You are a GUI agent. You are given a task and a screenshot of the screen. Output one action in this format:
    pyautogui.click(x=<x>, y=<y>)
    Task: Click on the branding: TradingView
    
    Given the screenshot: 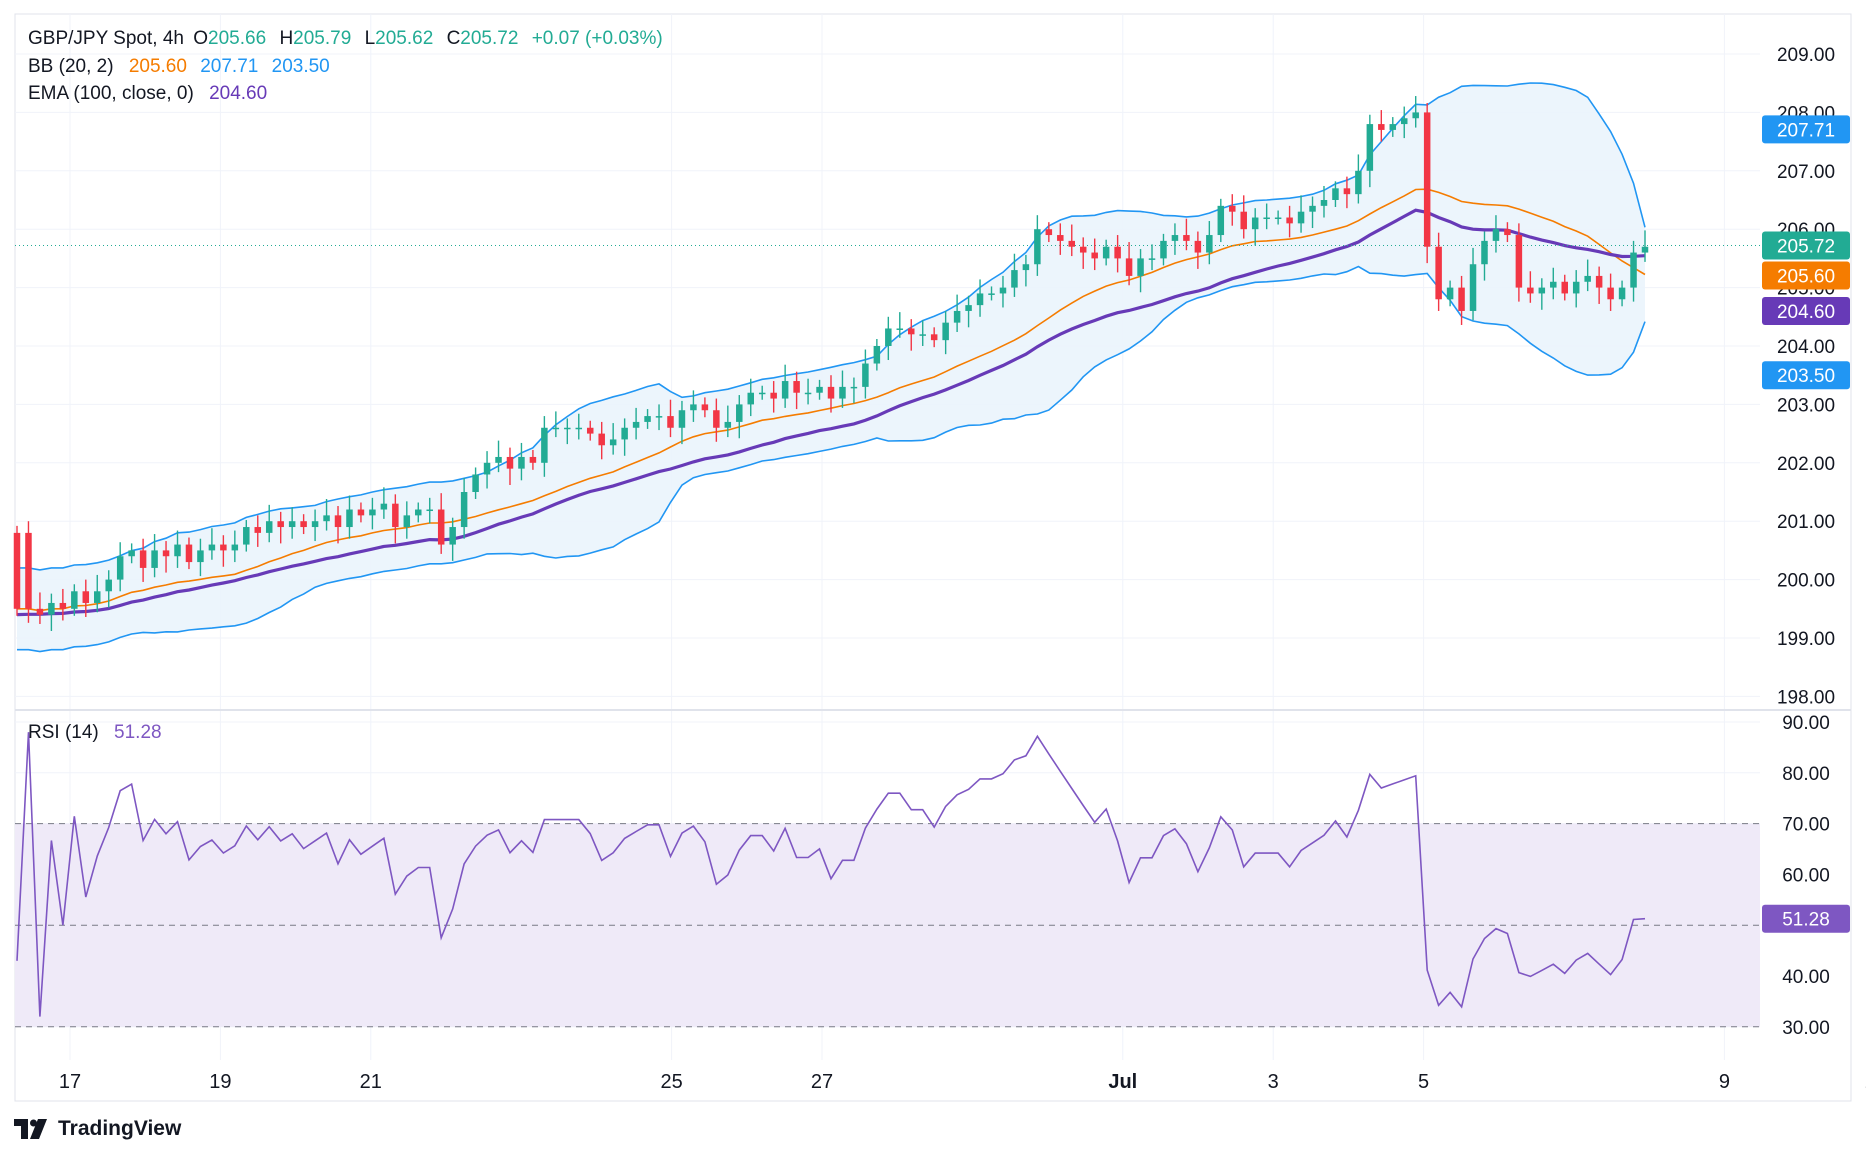 What is the action you would take?
    pyautogui.click(x=97, y=1129)
    